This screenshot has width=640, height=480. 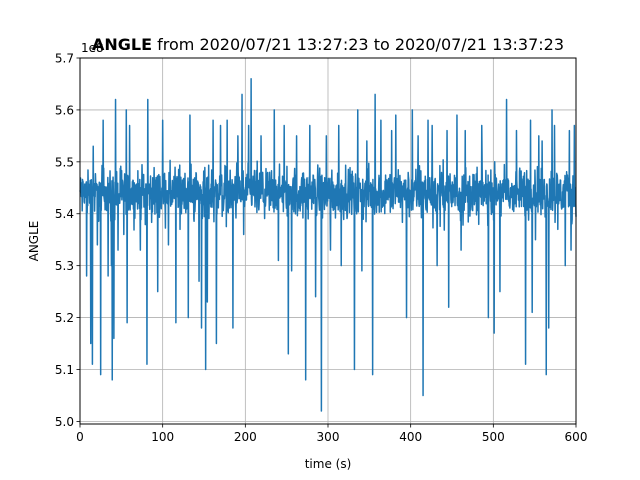 I want to click on x-tick-label: 500, so click(x=493, y=437).